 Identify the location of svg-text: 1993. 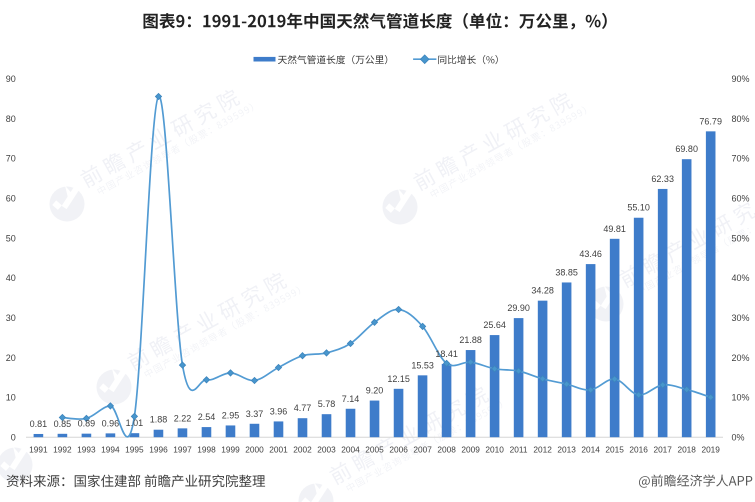
(86, 450).